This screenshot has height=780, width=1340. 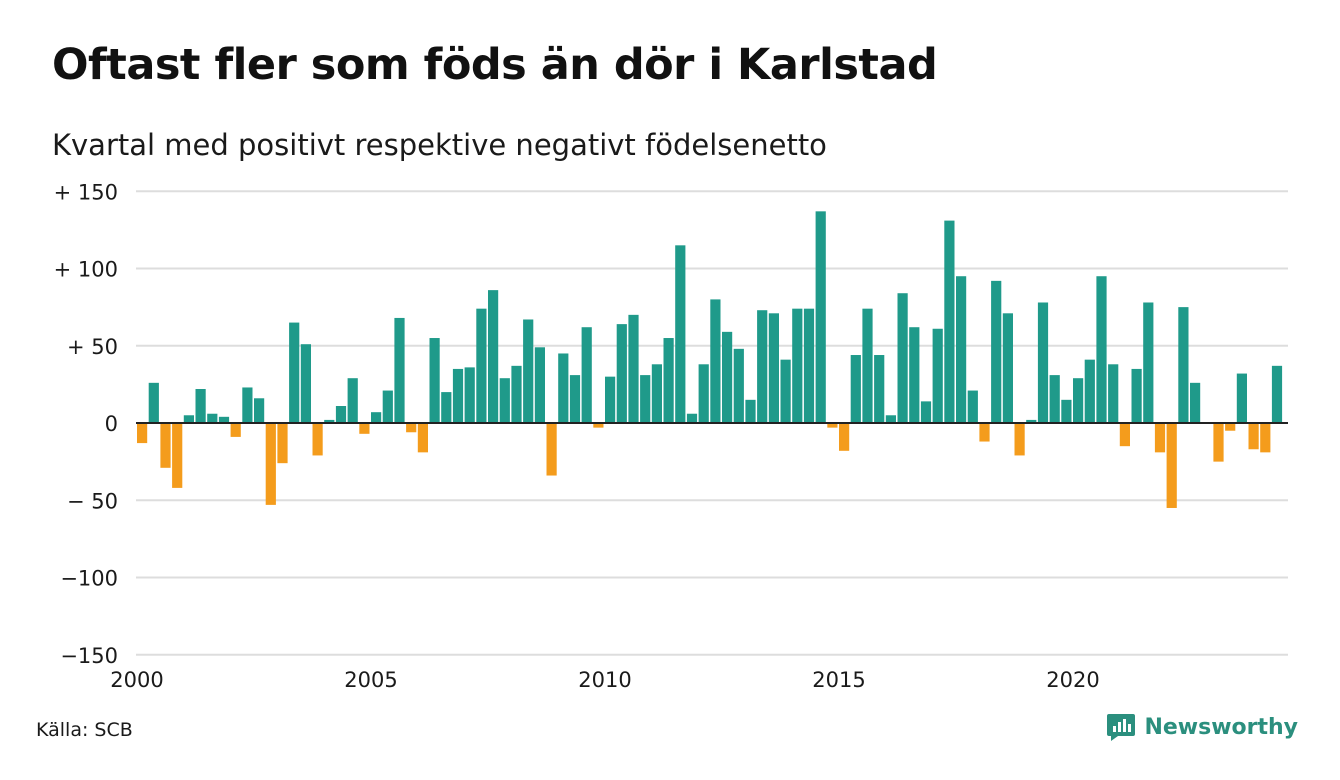 I want to click on x-tick-label: 2005, so click(x=370, y=680).